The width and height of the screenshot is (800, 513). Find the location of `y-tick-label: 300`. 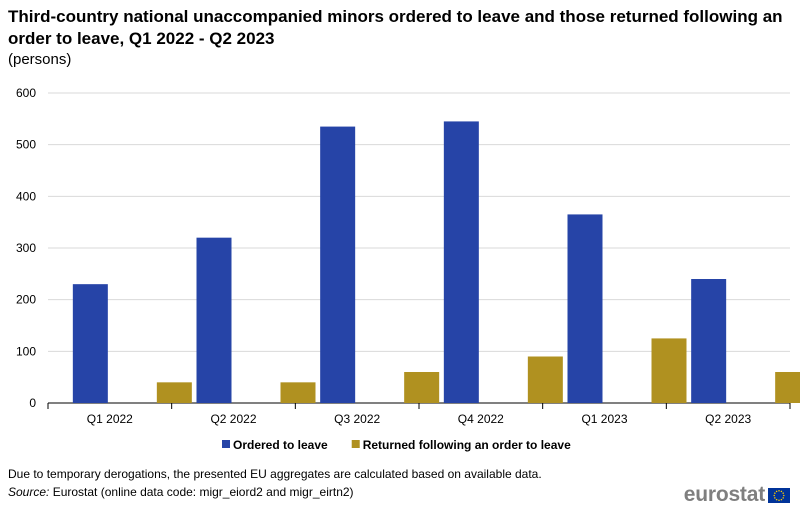

y-tick-label: 300 is located at coordinates (26, 248).